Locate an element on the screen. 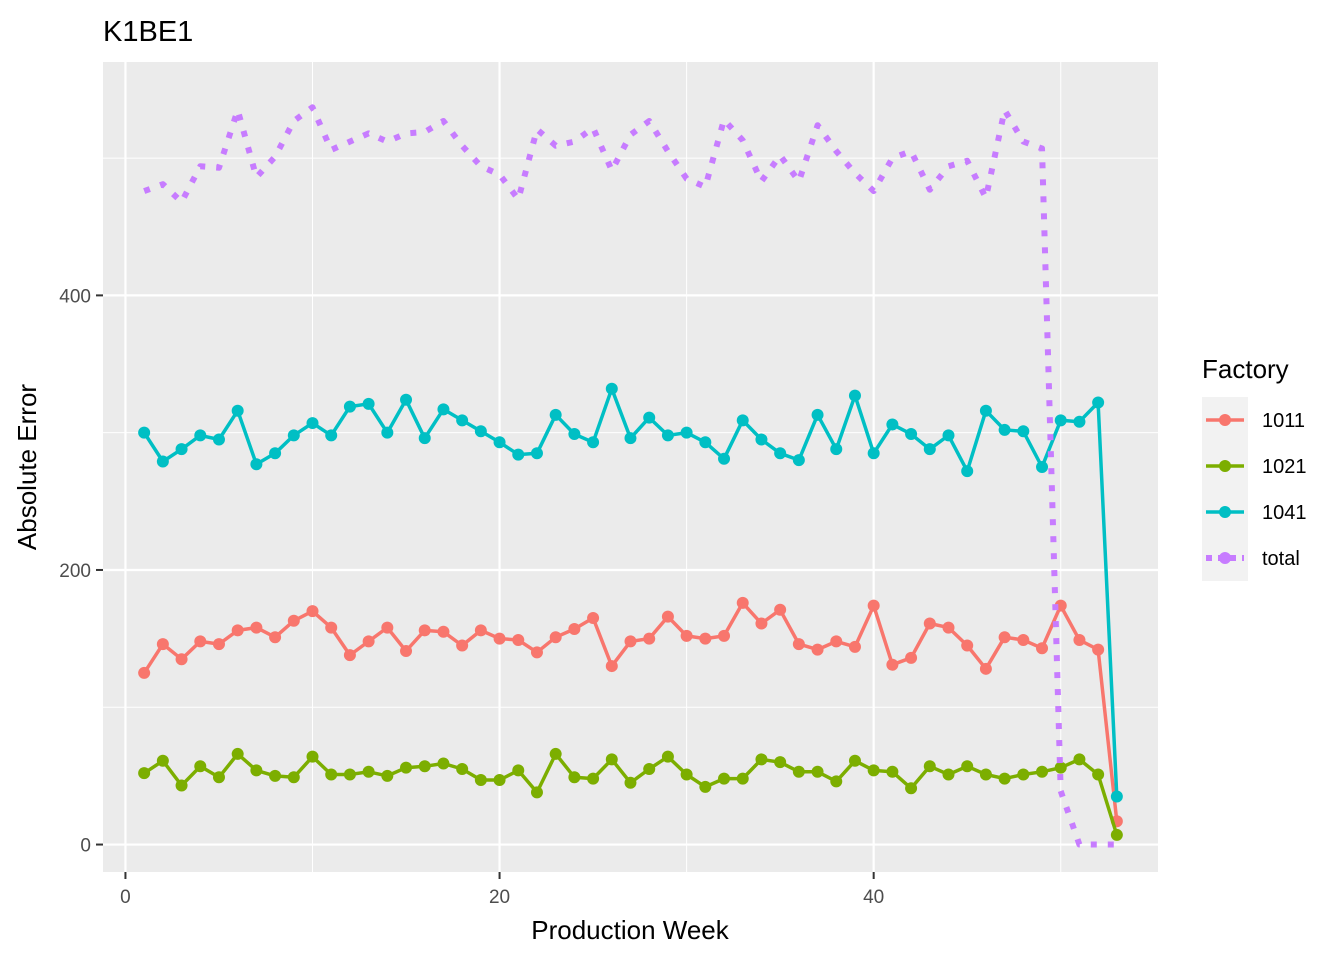  x-axis-title: Production Week is located at coordinates (630, 930).